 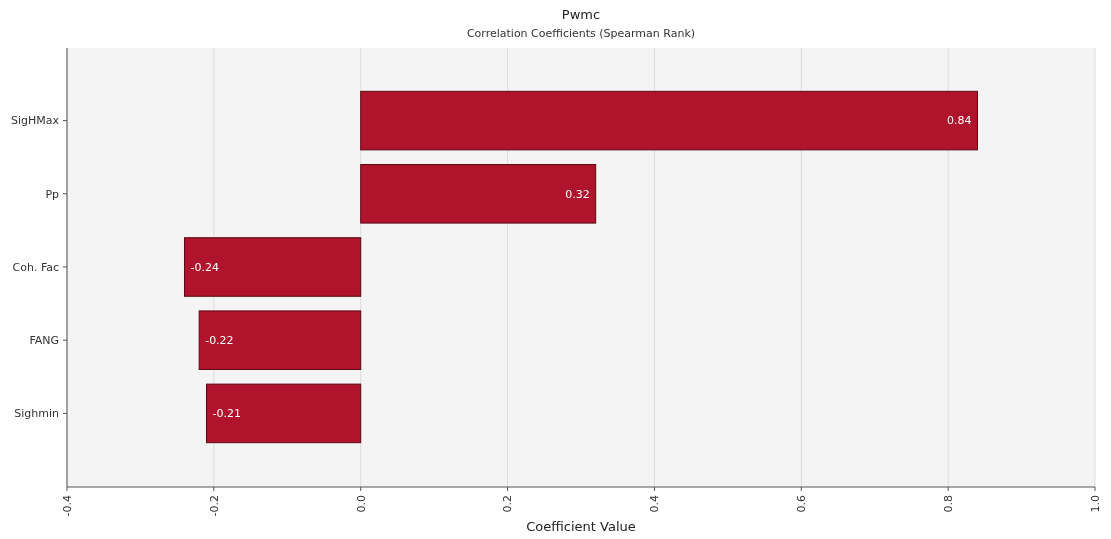 I want to click on x-tick-label: 0.8, so click(x=948, y=504).